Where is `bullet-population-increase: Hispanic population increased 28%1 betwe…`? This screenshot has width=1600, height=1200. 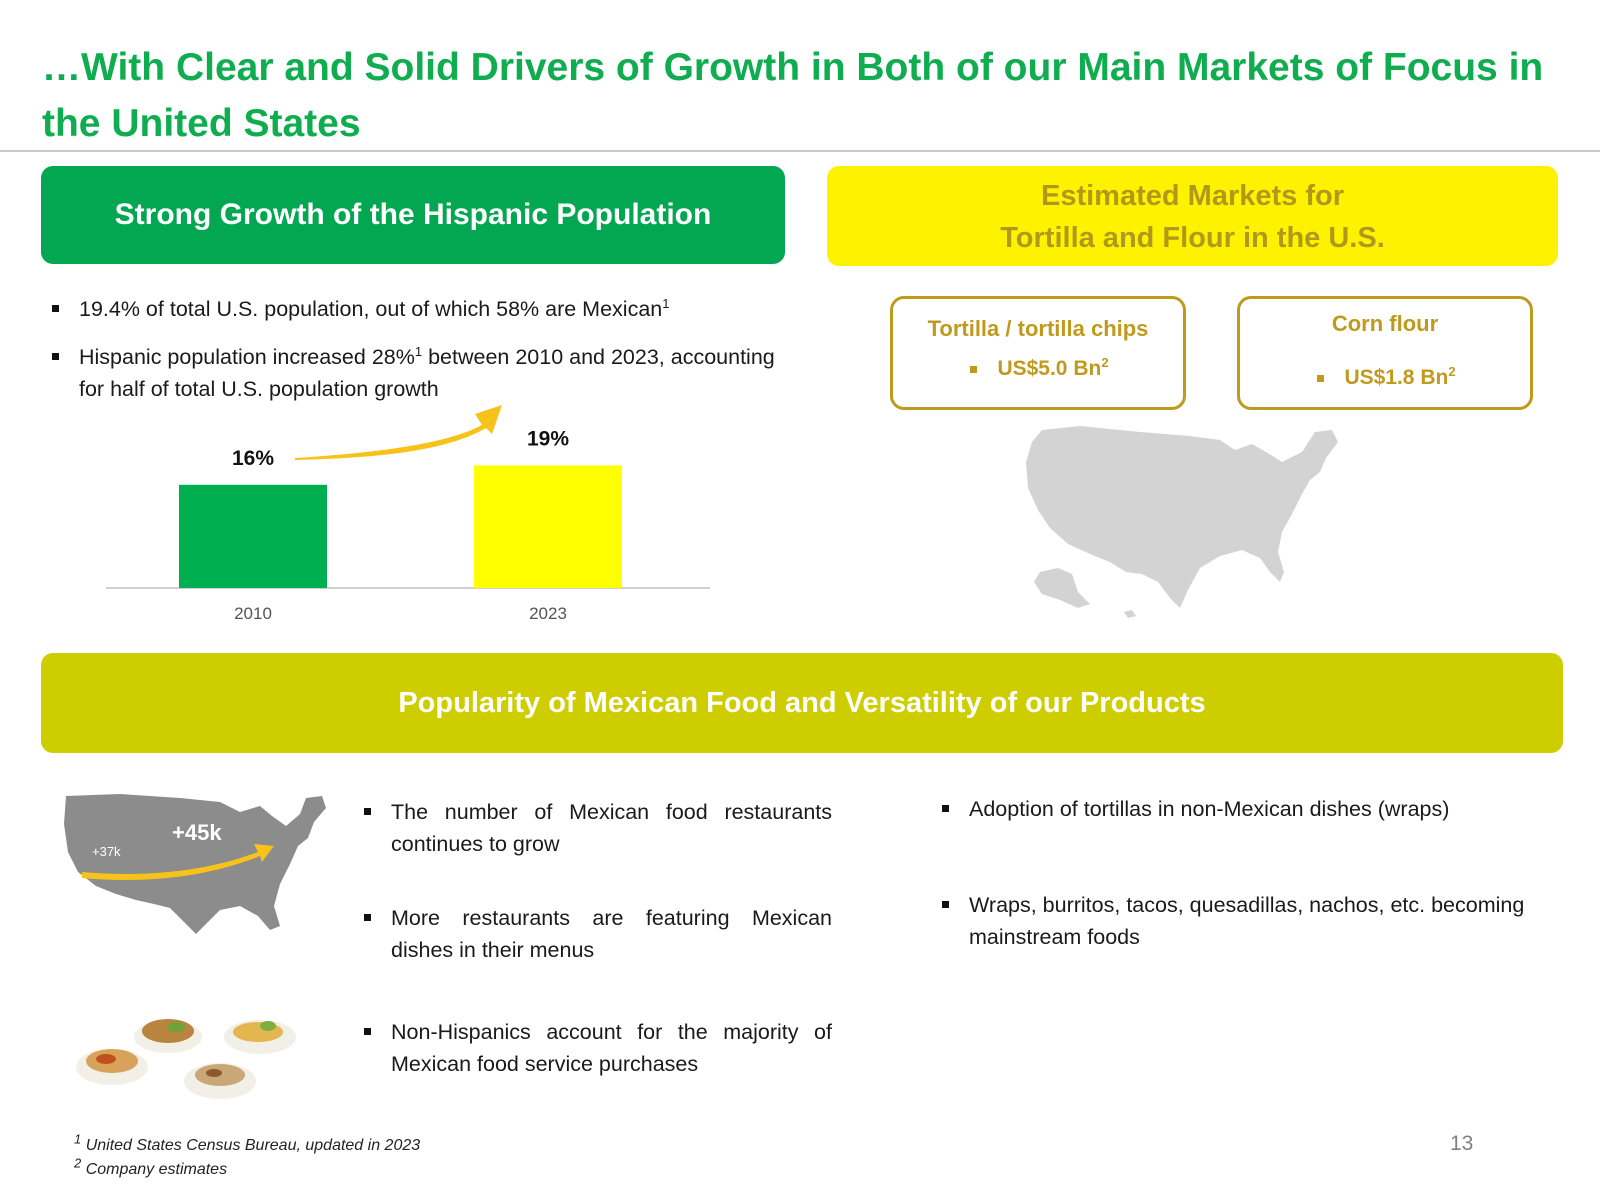
bullet-population-increase: Hispanic population increased 28%1 betwe… is located at coordinates (415, 373).